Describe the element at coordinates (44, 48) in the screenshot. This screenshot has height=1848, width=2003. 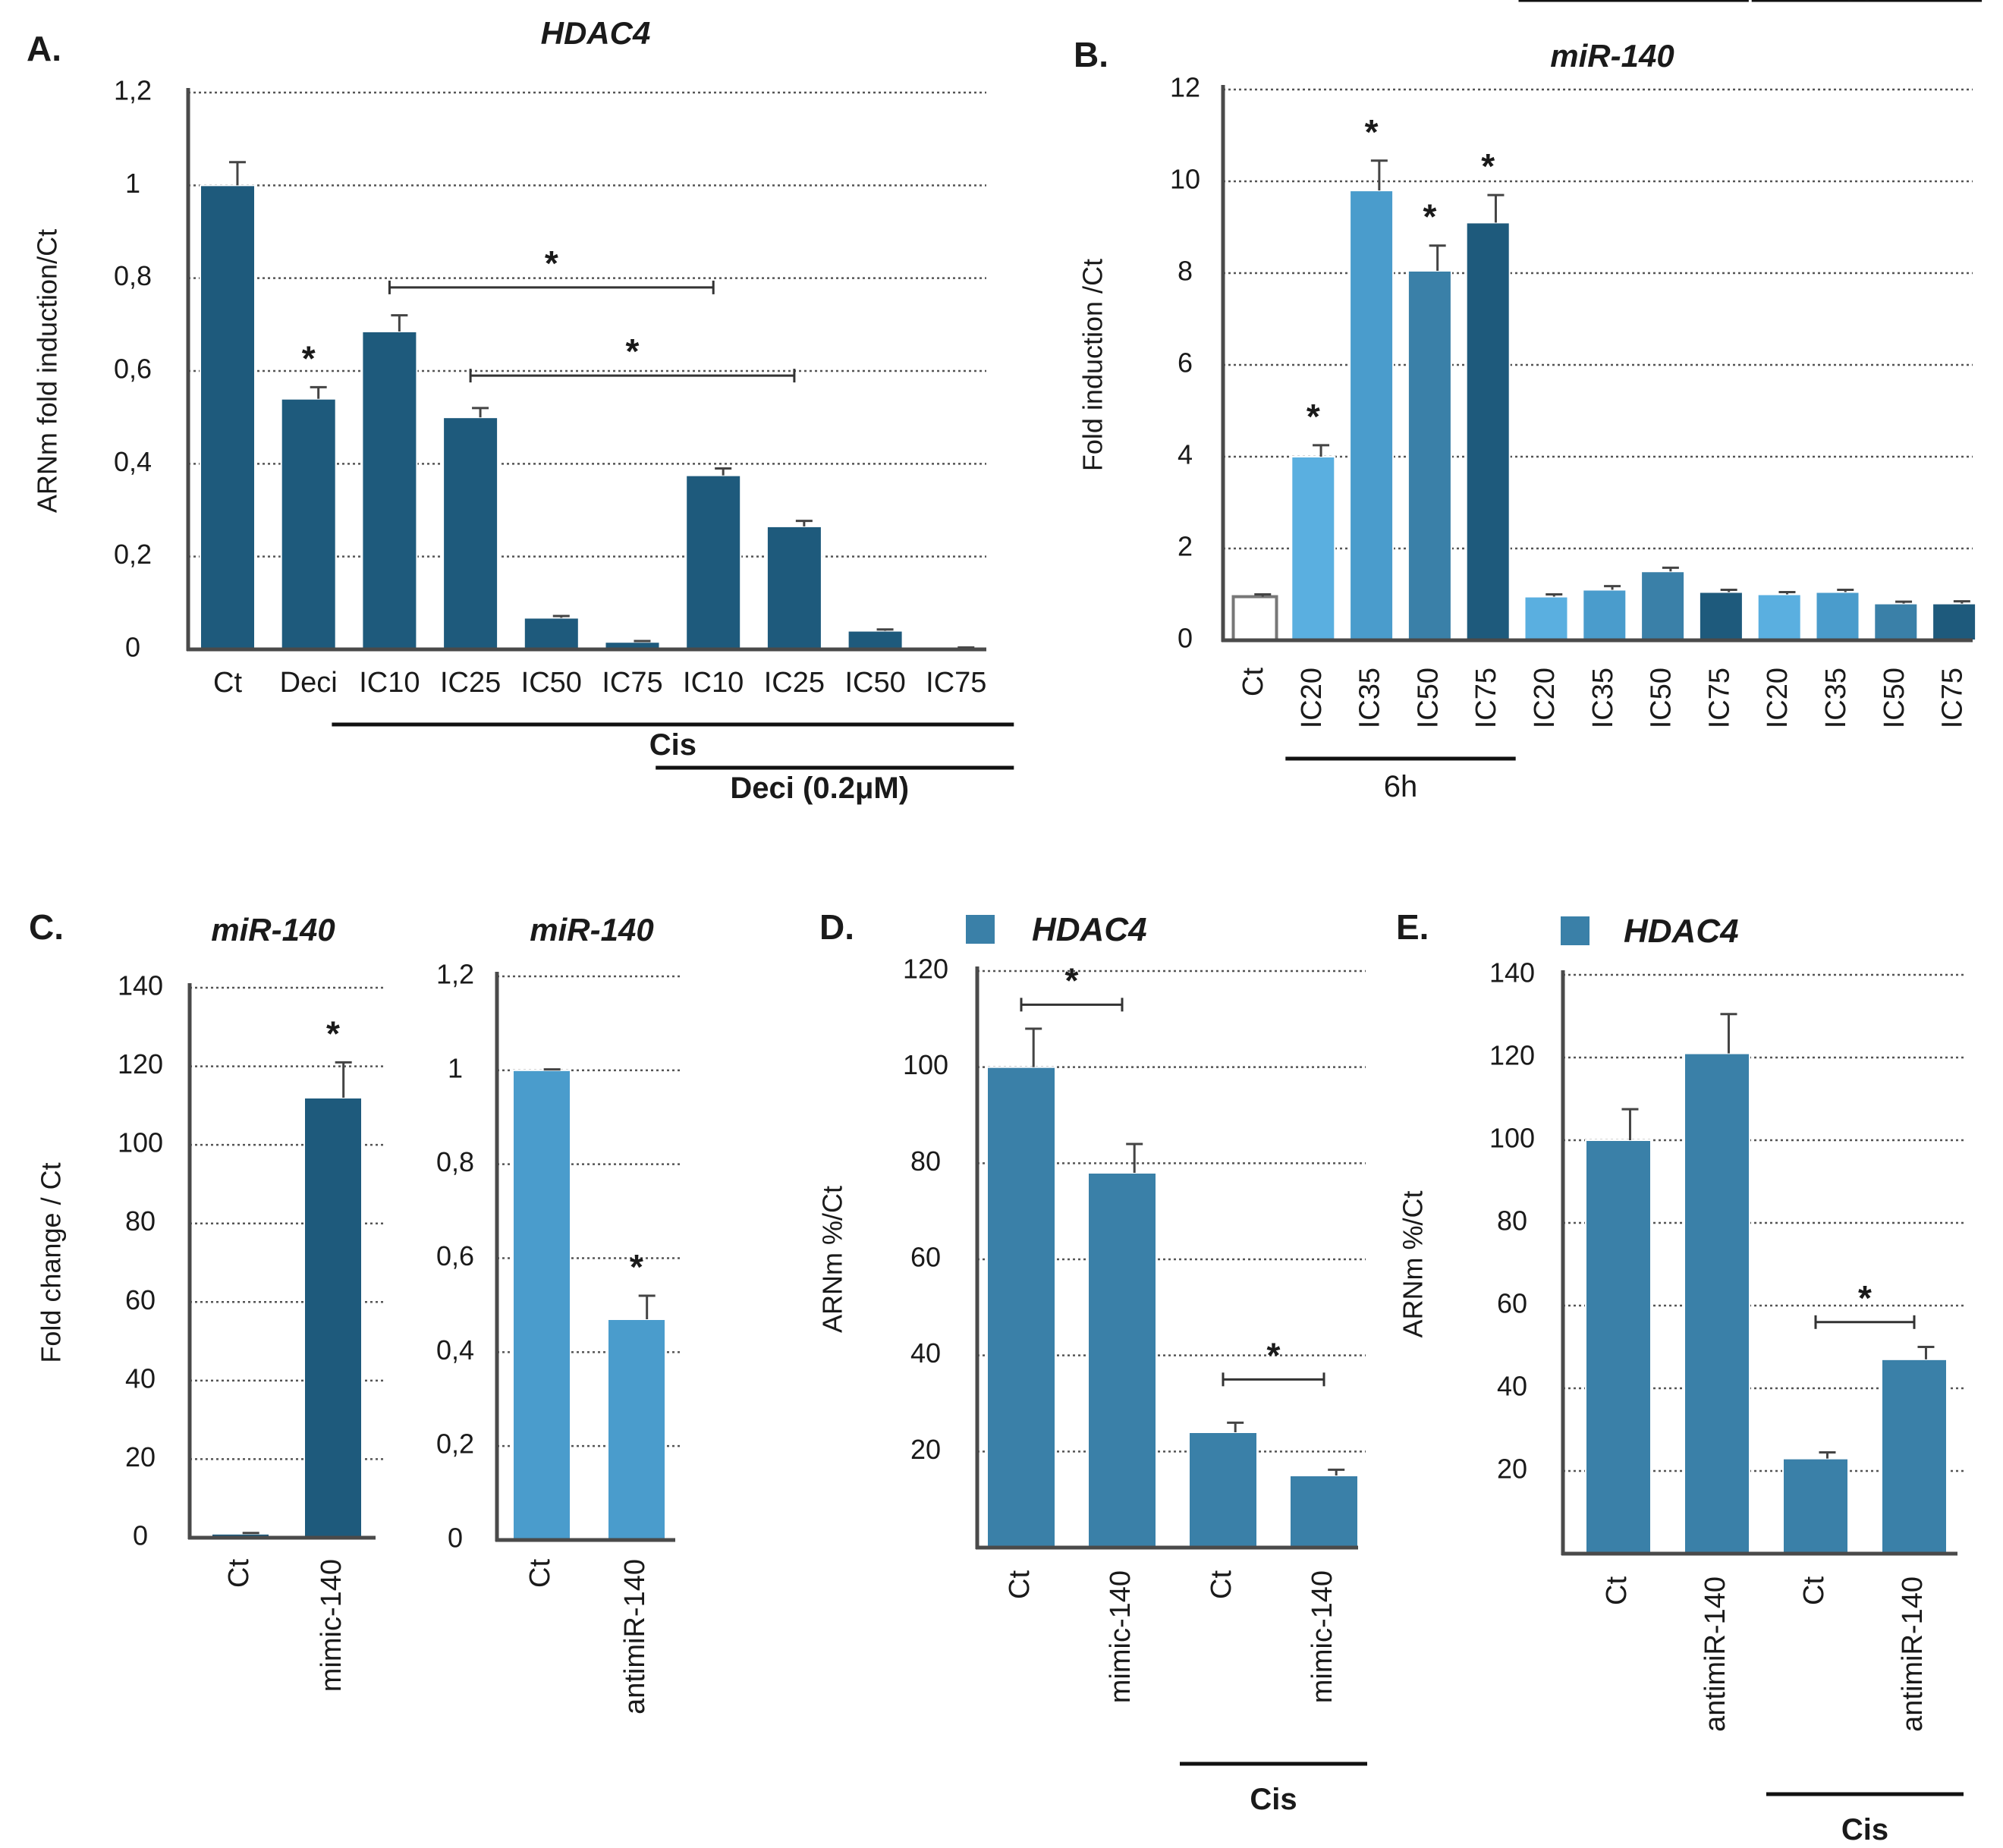
I see `panel-label: A.` at that location.